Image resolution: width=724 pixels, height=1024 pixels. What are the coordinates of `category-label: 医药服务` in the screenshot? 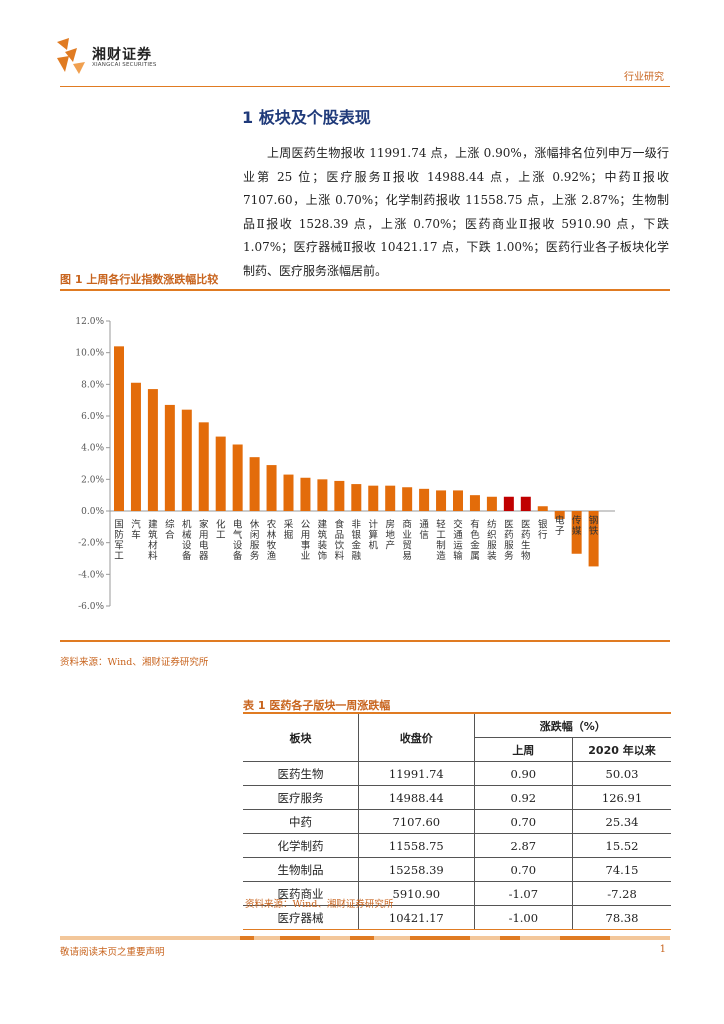 It's located at (509, 541).